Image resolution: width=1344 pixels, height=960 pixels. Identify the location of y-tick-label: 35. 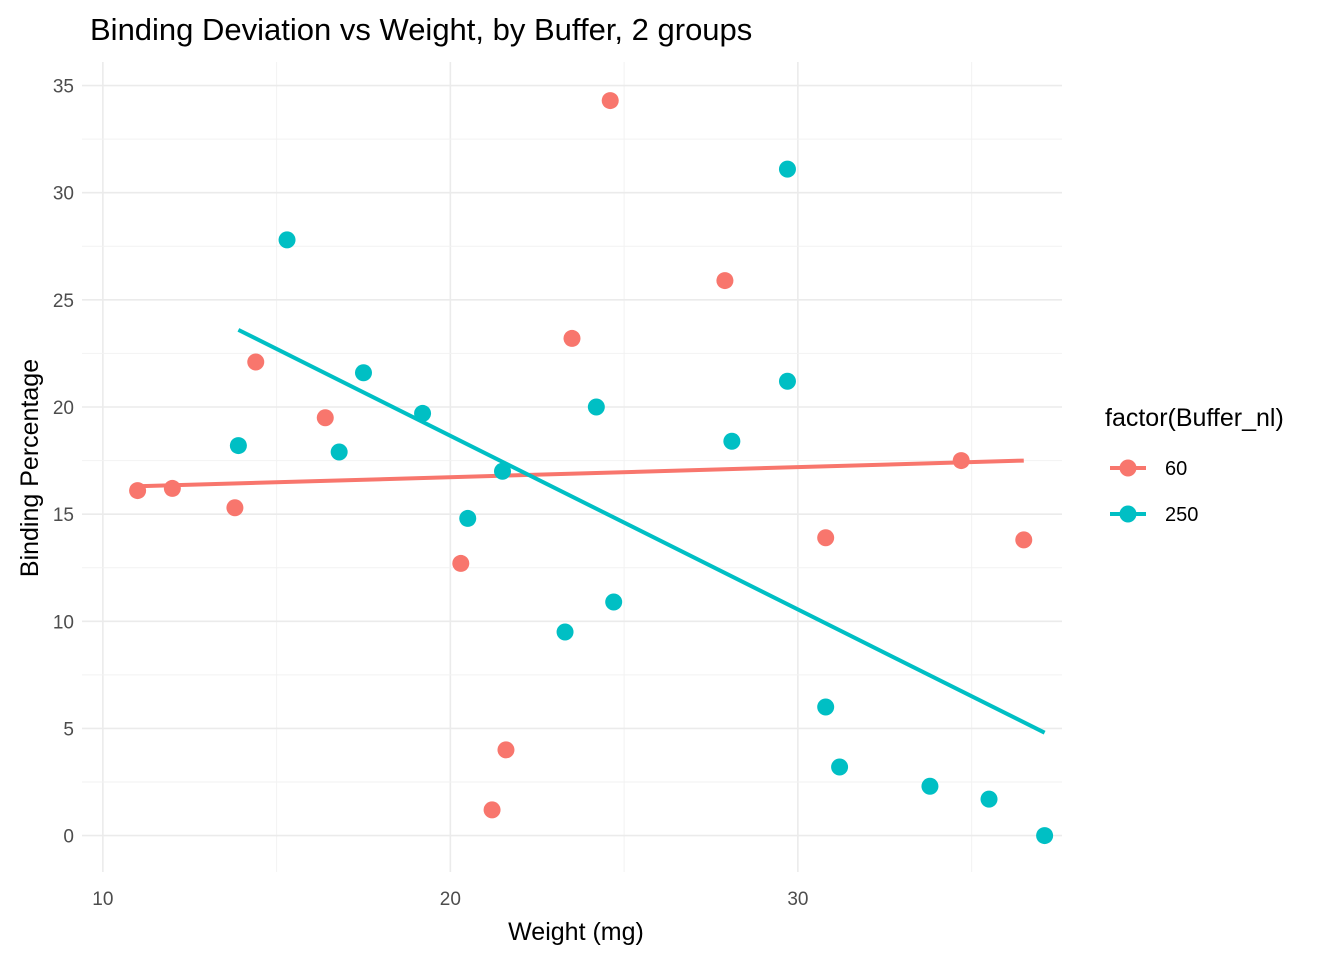
(63, 87).